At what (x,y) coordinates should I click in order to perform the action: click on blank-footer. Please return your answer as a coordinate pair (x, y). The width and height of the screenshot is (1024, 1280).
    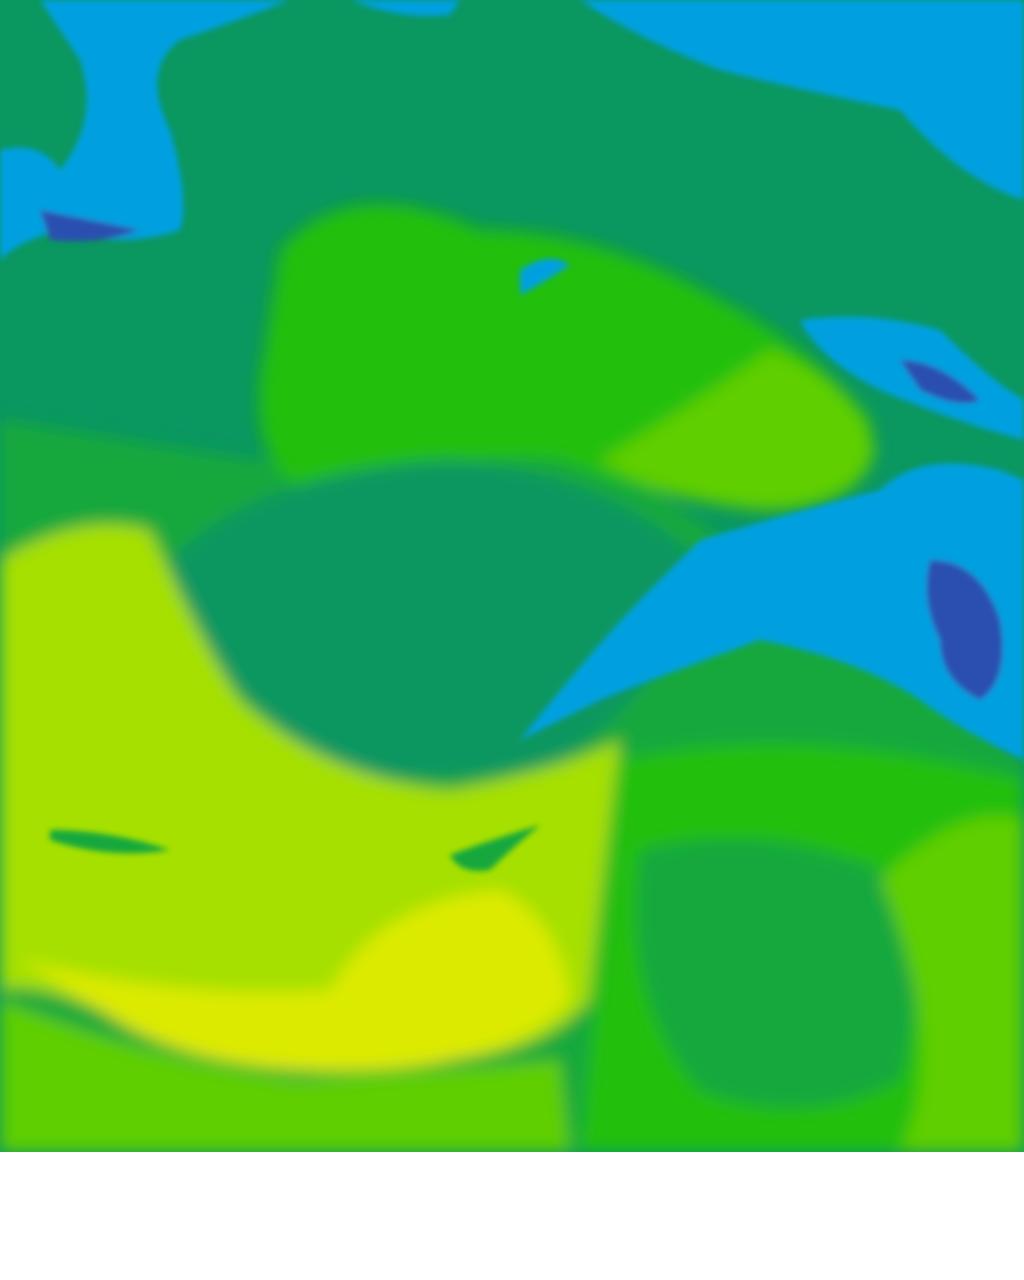
    Looking at the image, I should click on (512, 1216).